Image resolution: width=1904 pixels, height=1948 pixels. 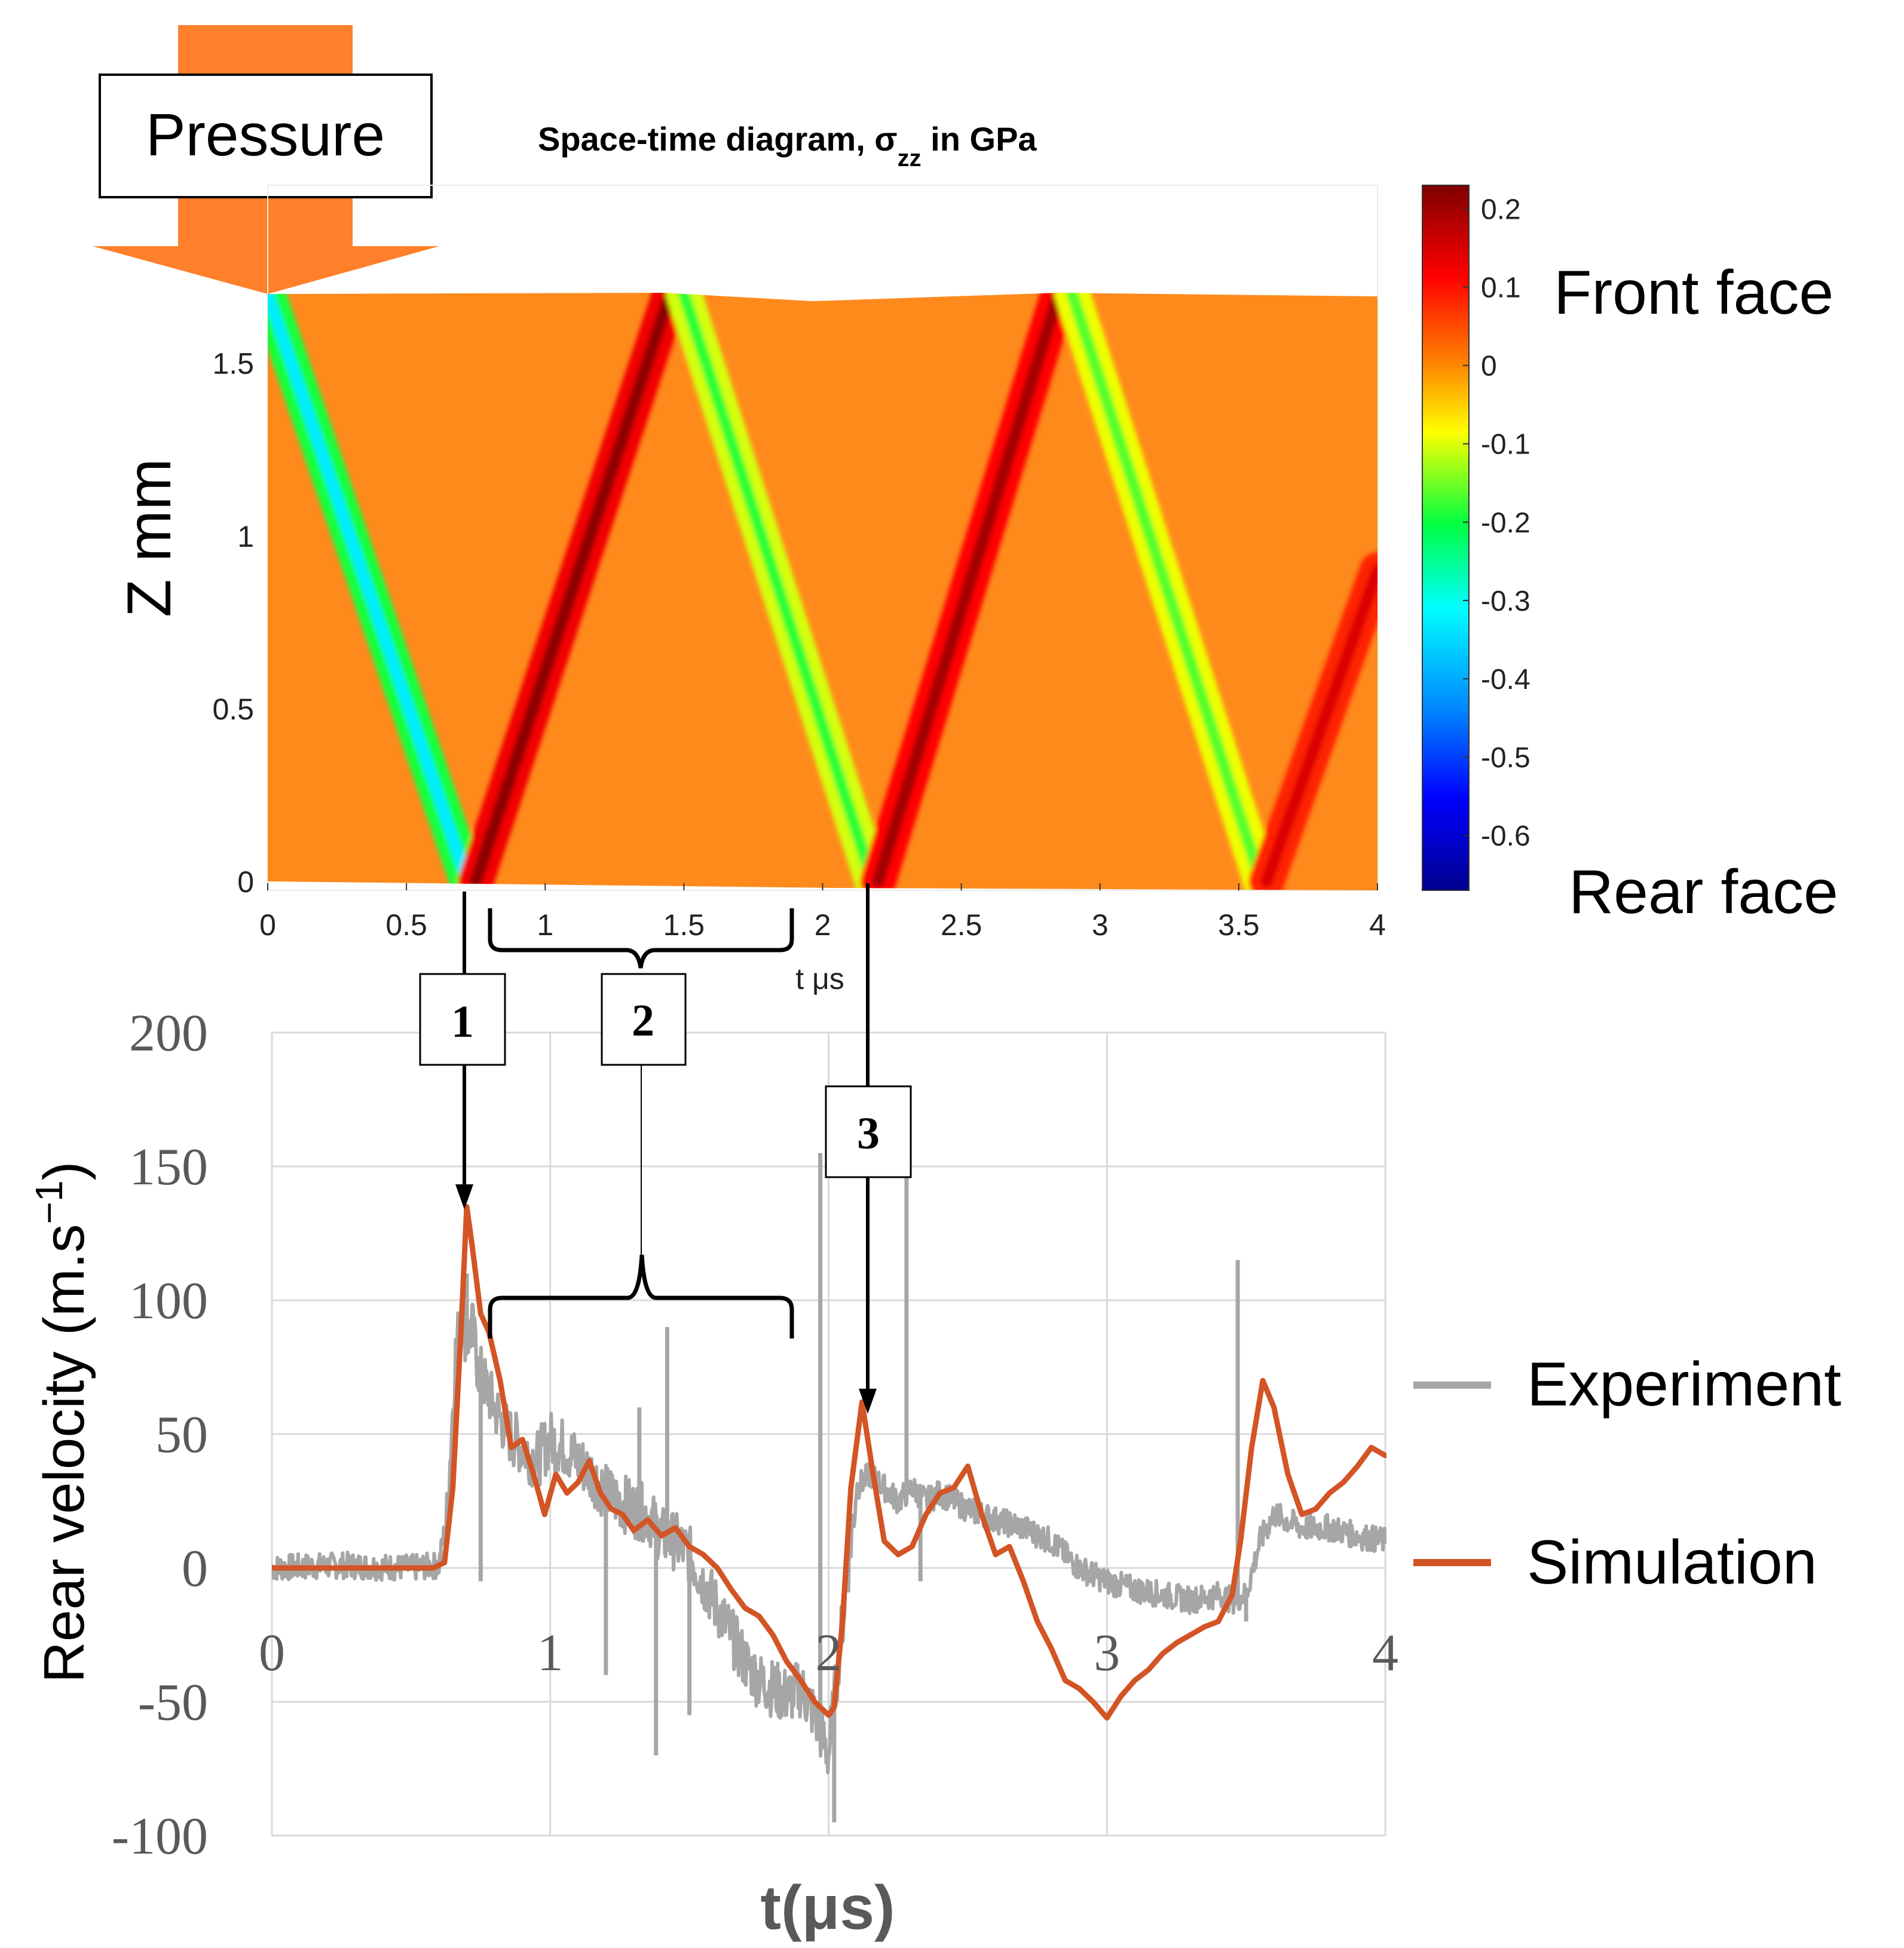 I want to click on pressure-arrow-head, so click(x=266, y=270).